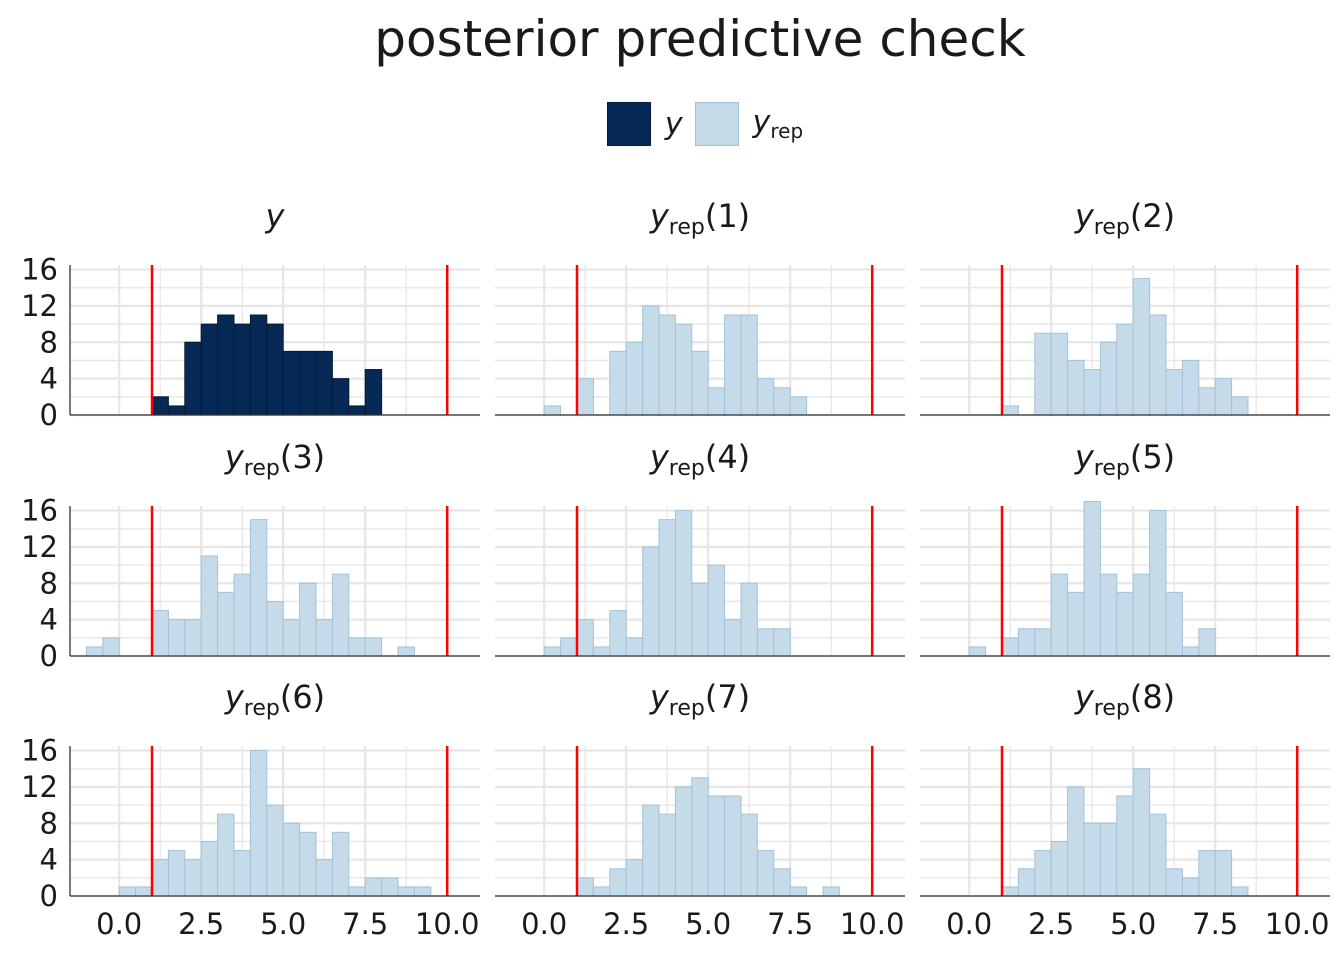  I want to click on facet-strip-label: yrep(6), so click(274, 699).